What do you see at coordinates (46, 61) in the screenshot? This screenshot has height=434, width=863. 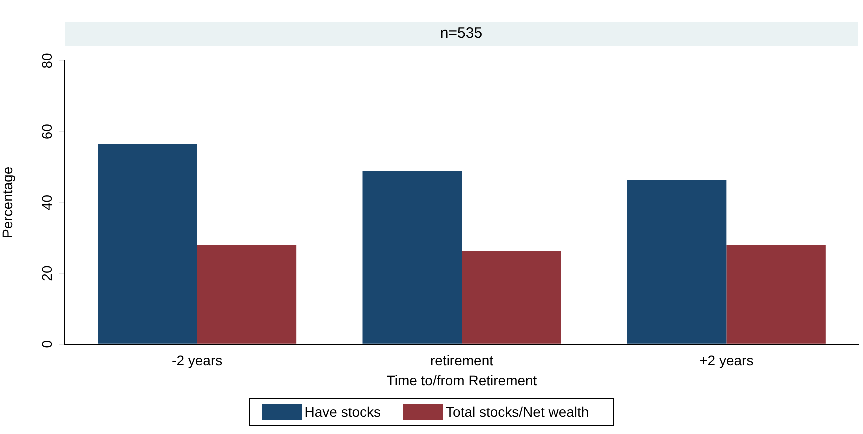 I see `y-tick-label: 80` at bounding box center [46, 61].